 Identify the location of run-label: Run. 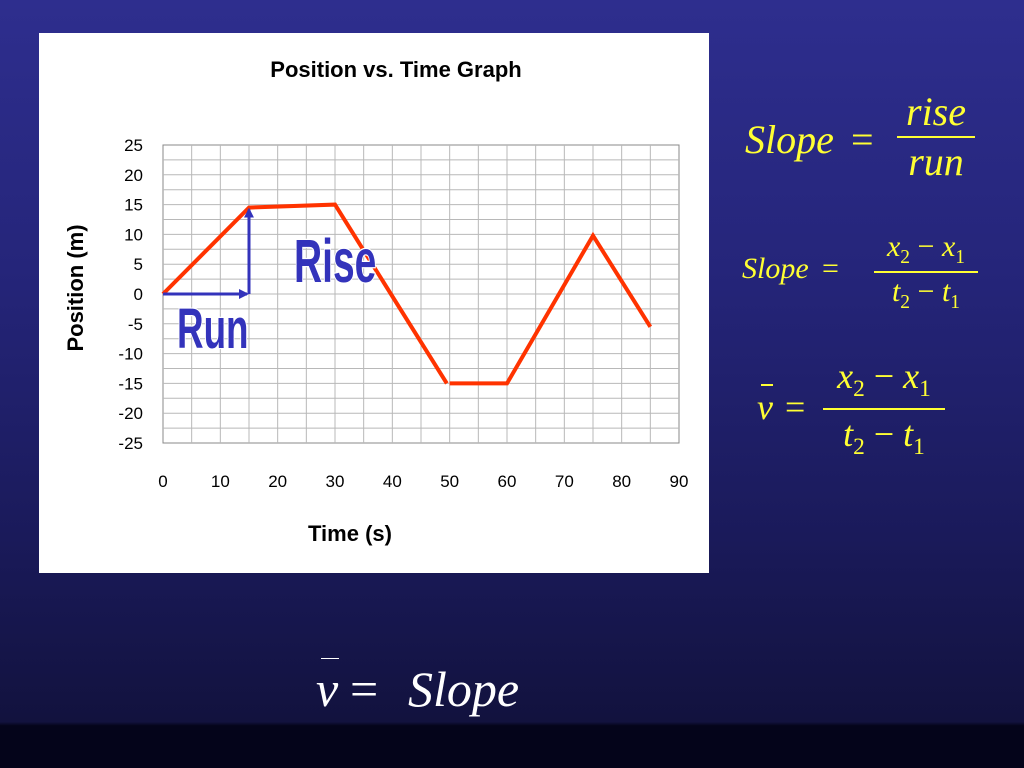
(213, 329).